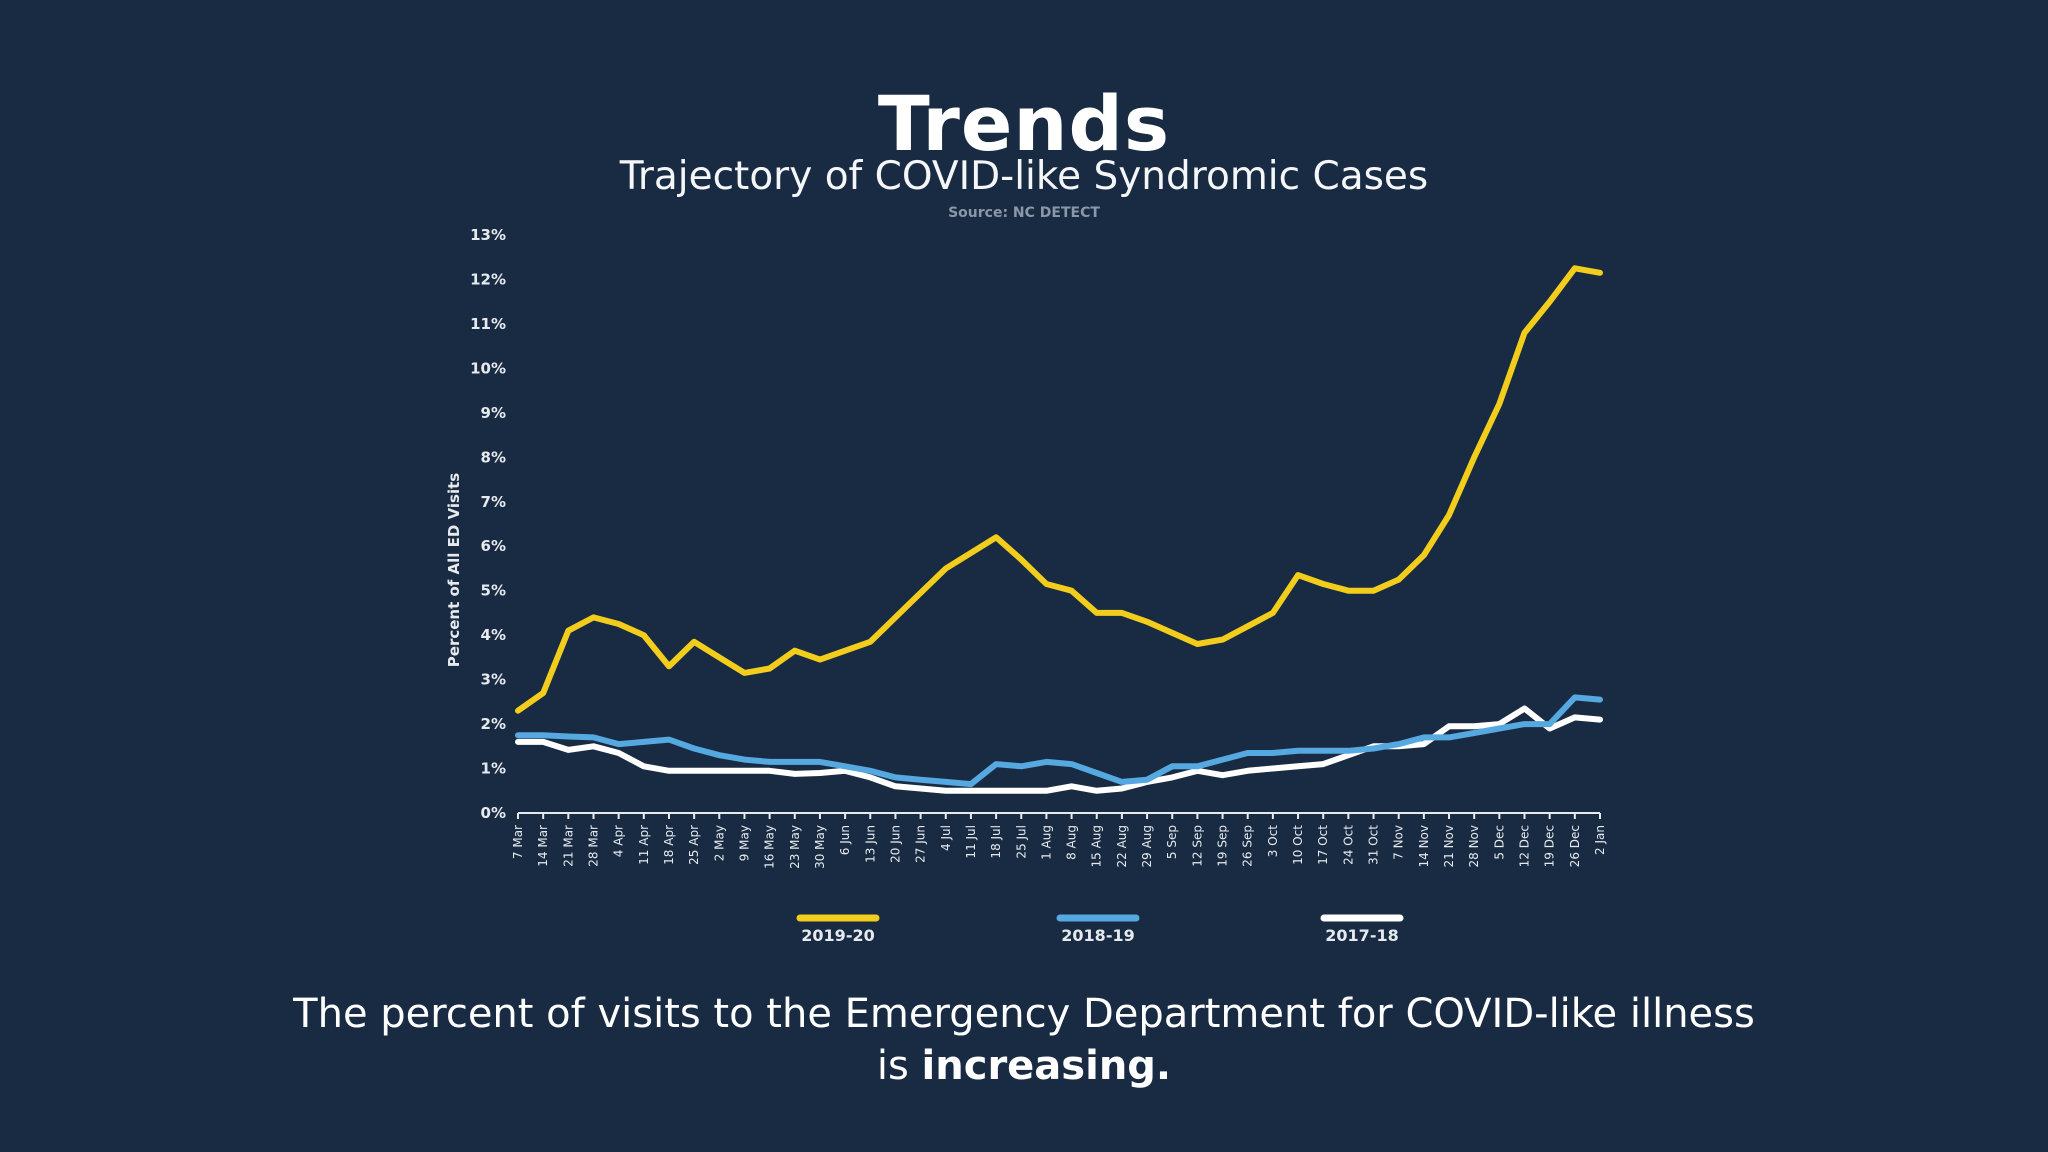 This screenshot has width=2048, height=1152. What do you see at coordinates (518, 842) in the screenshot?
I see `x-tick-label: 7 Mar` at bounding box center [518, 842].